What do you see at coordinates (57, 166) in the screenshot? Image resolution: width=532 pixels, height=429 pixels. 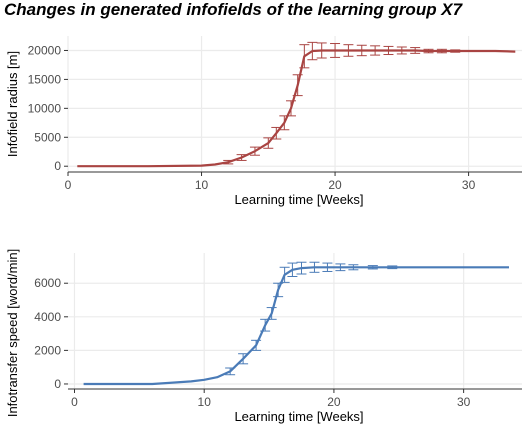 I see `radius-y-tick-label: 0` at bounding box center [57, 166].